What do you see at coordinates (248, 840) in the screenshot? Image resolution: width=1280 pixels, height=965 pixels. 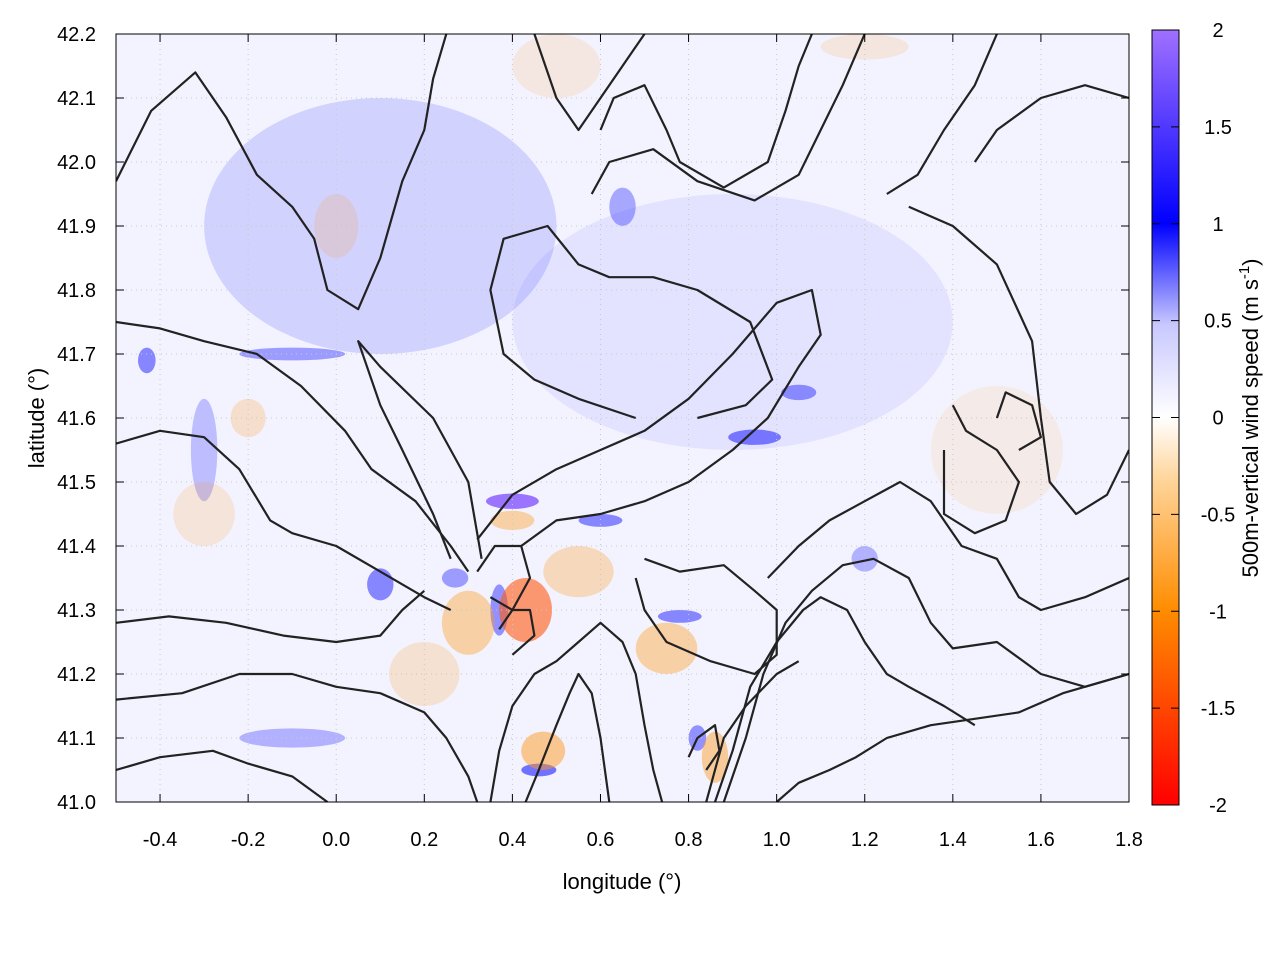 I see `x-tick-label-1: -0.2` at bounding box center [248, 840].